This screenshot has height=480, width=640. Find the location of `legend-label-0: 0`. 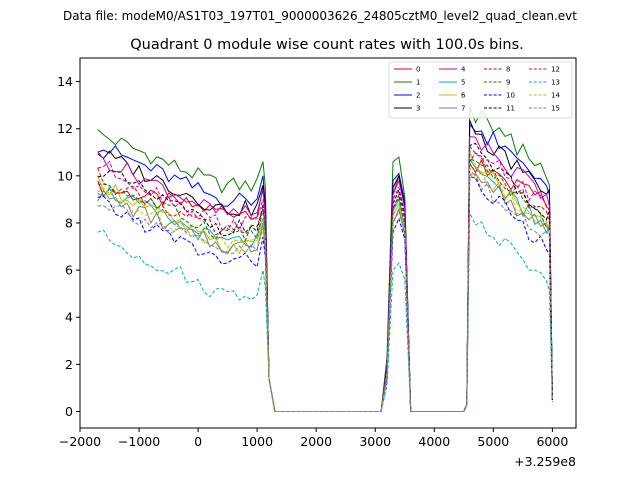

legend-label-0: 0 is located at coordinates (418, 70).